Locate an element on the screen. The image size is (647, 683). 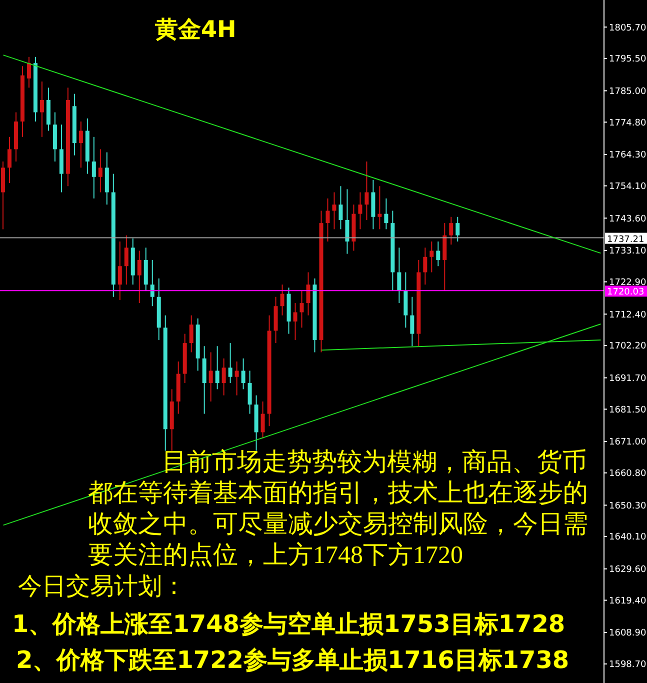
y-tick-label: 1671.00 is located at coordinates (627, 443).